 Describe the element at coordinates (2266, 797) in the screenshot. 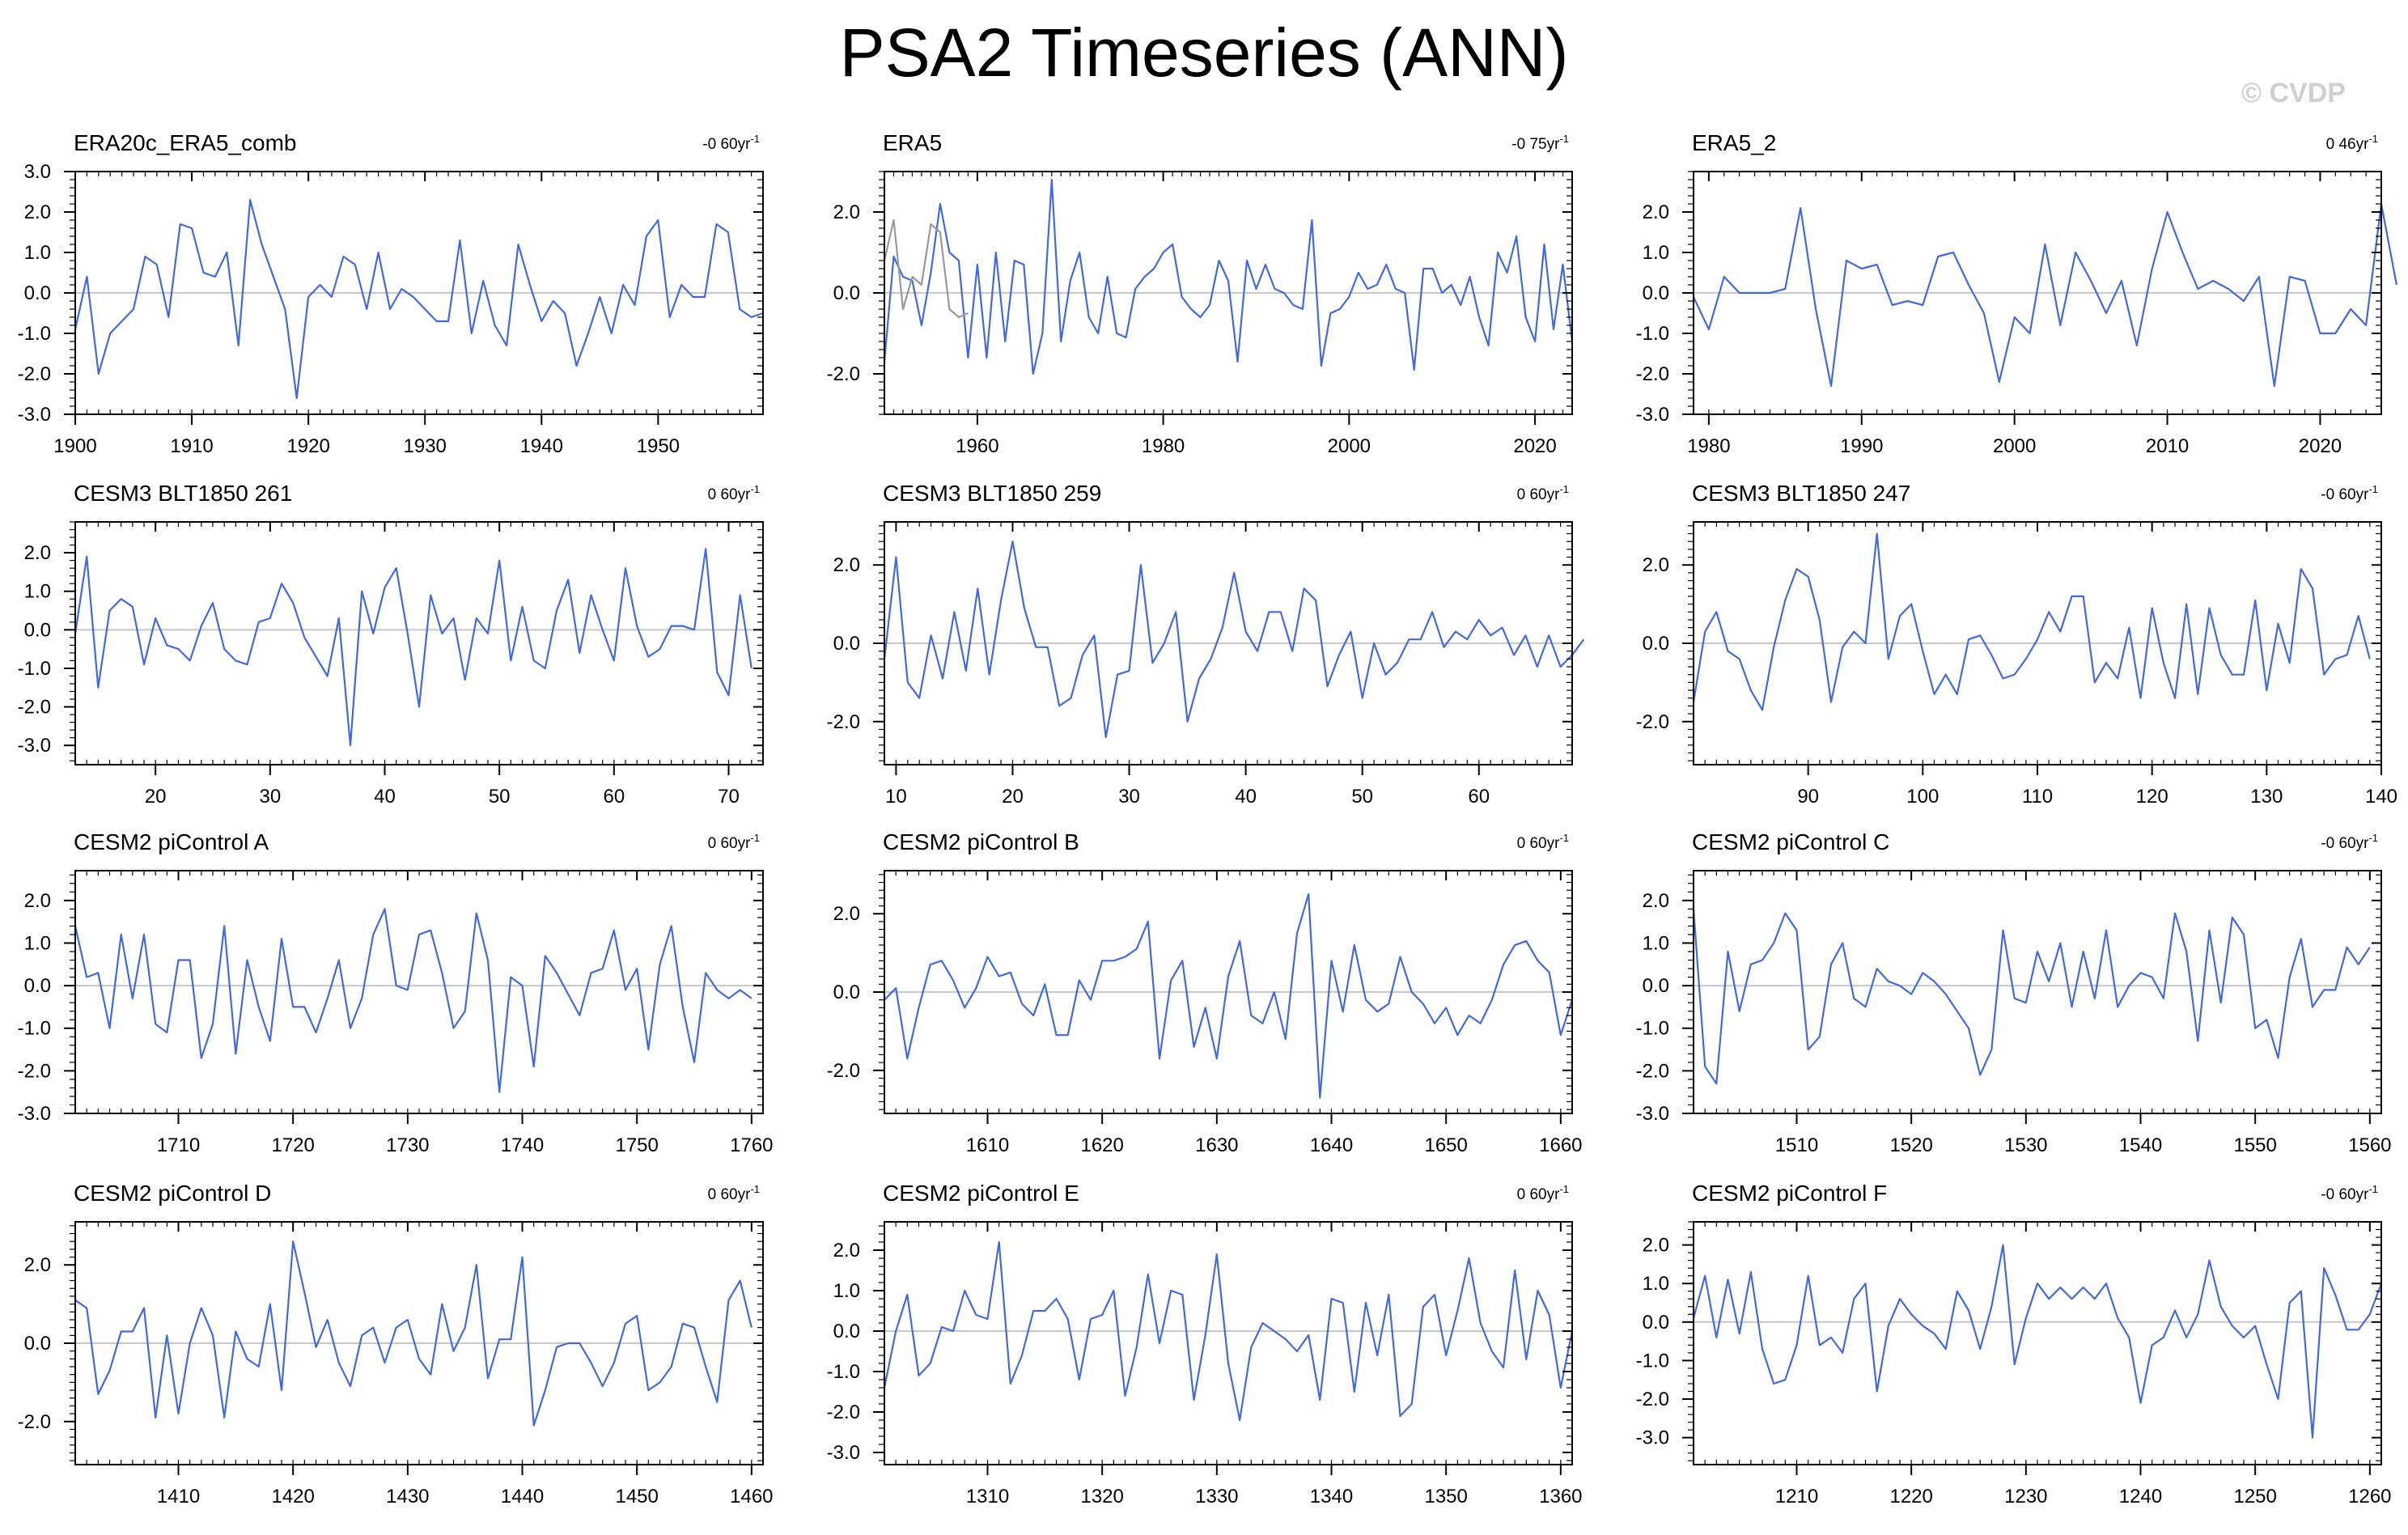

I see `x-tick-label: 130` at that location.